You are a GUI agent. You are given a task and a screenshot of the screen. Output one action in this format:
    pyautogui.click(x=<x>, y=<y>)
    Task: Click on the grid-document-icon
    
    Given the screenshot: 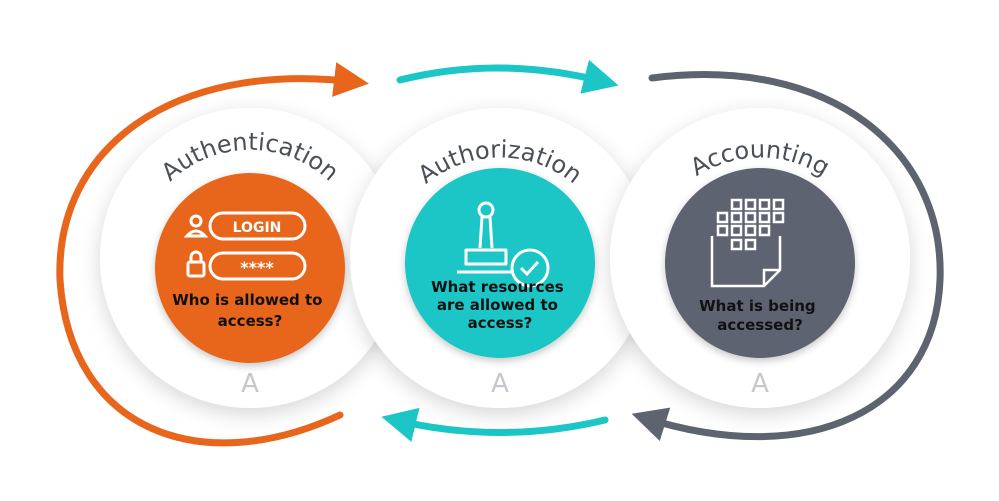 What is the action you would take?
    pyautogui.click(x=747, y=243)
    